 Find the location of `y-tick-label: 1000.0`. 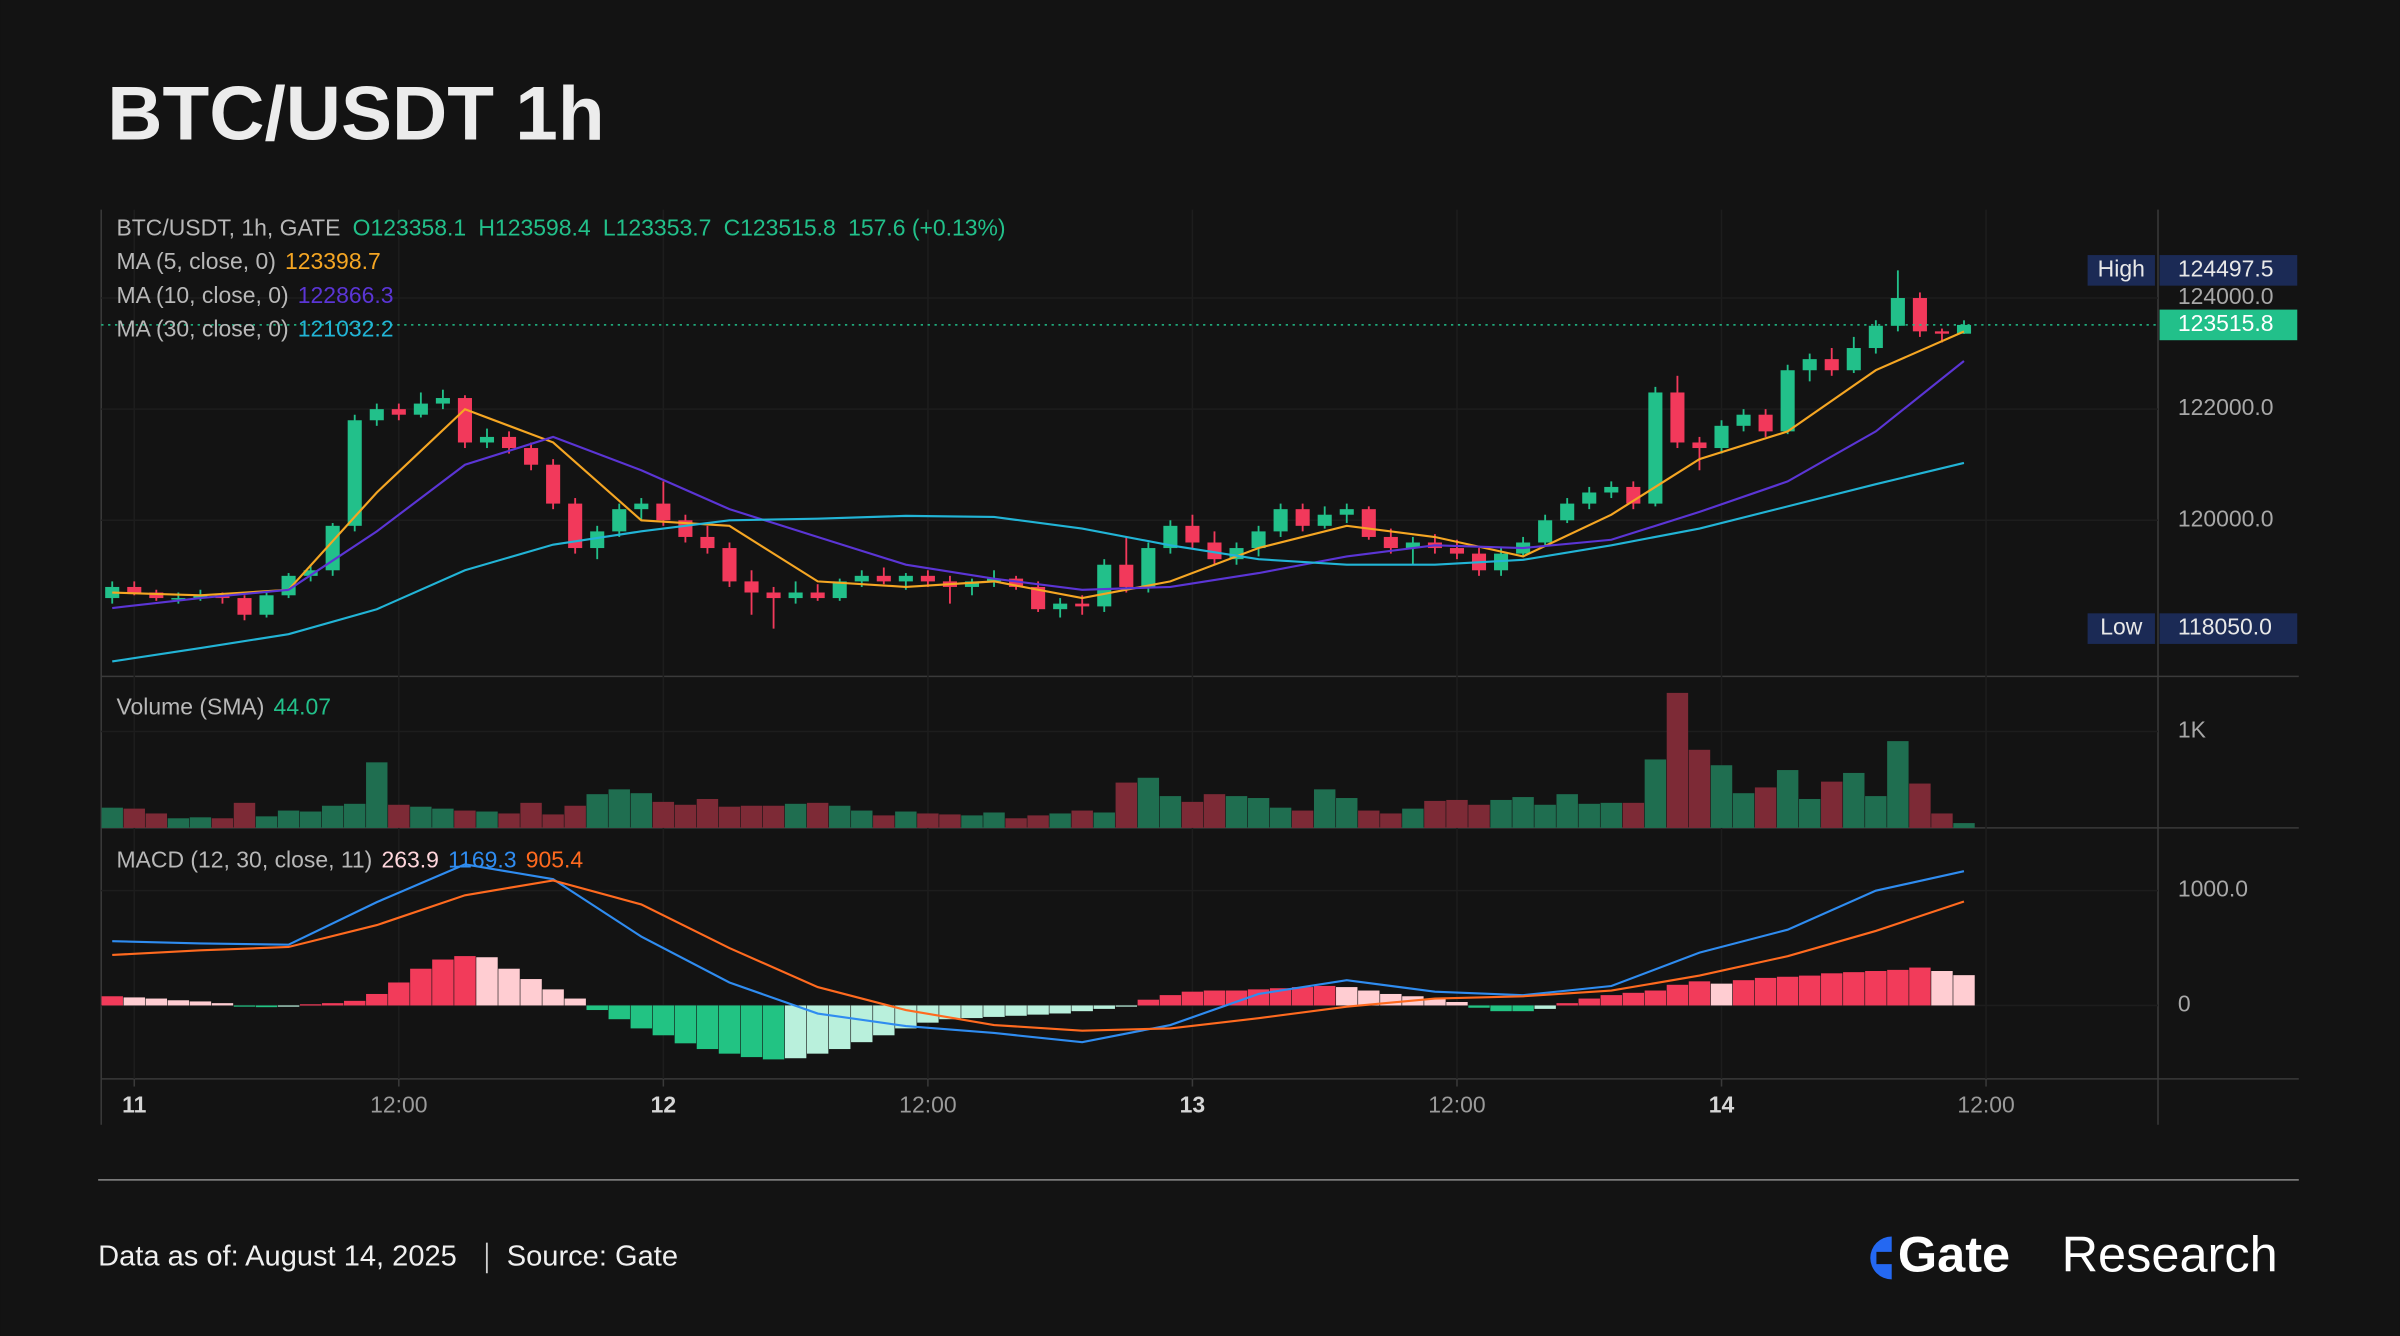

y-tick-label: 1000.0 is located at coordinates (2213, 889).